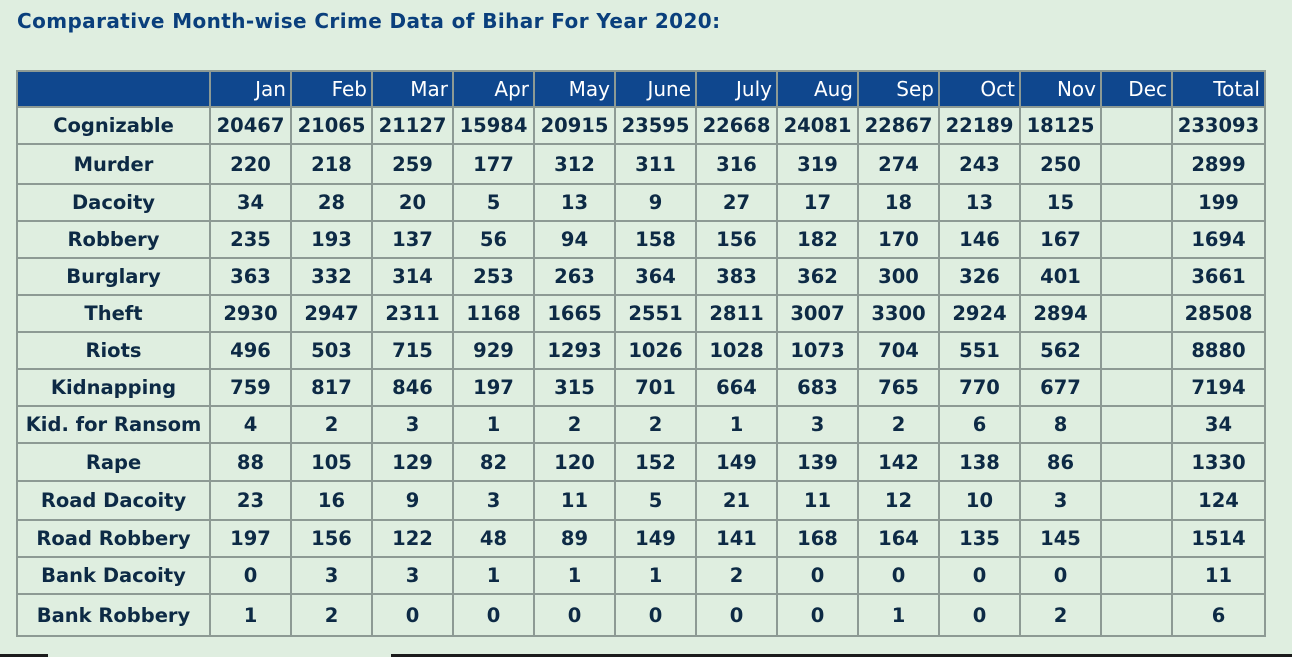 The image size is (1292, 657). What do you see at coordinates (574, 202) in the screenshot?
I see `table-cell: 13` at bounding box center [574, 202].